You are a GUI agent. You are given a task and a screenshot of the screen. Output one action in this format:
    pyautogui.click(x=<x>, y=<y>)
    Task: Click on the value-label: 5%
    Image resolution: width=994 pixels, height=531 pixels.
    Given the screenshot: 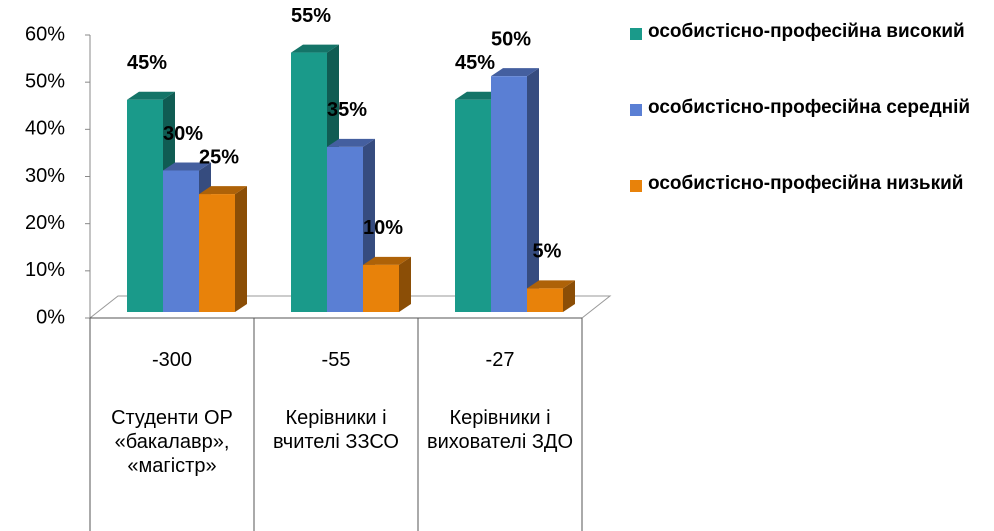 What is the action you would take?
    pyautogui.click(x=547, y=252)
    